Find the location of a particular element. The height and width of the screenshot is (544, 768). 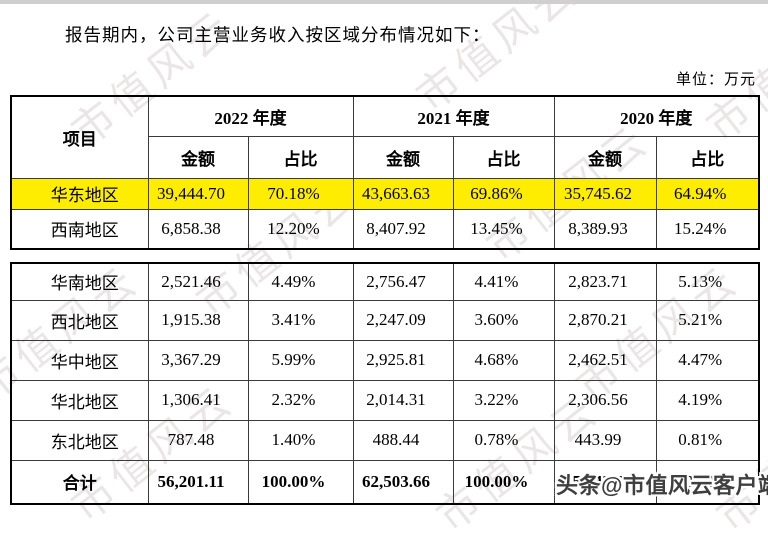

amount-cell: 1,915.38 is located at coordinates (198, 320).